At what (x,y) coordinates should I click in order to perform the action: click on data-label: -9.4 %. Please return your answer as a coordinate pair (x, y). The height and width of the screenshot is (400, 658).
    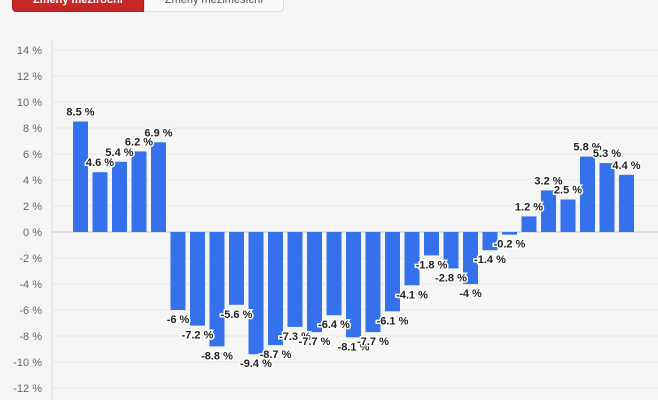
    Looking at the image, I should click on (256, 364).